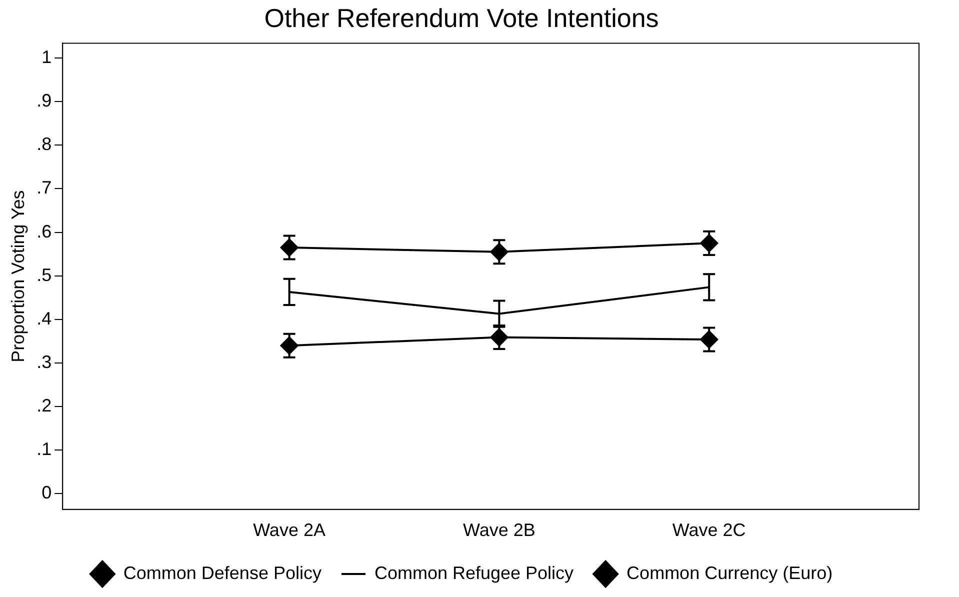  What do you see at coordinates (222, 572) in the screenshot?
I see `legend-label: Common Defense Policy` at bounding box center [222, 572].